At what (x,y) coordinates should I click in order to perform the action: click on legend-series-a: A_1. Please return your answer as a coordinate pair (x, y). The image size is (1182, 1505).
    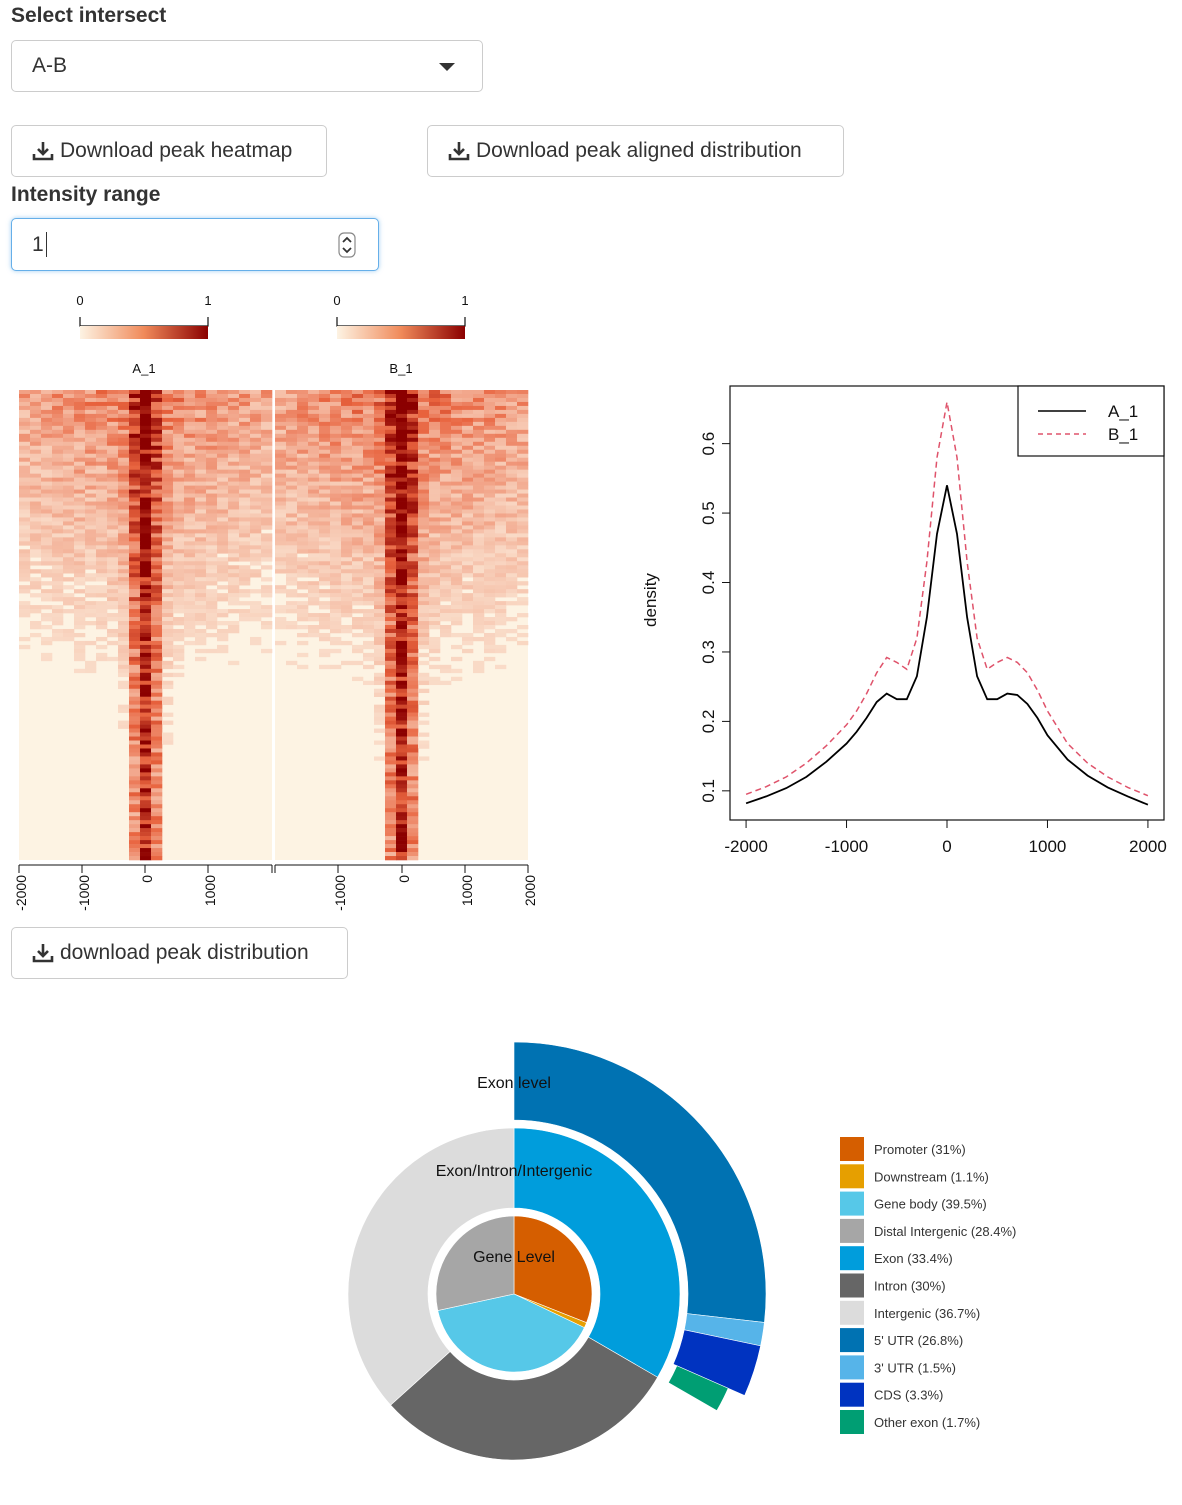
    Looking at the image, I should click on (1123, 411).